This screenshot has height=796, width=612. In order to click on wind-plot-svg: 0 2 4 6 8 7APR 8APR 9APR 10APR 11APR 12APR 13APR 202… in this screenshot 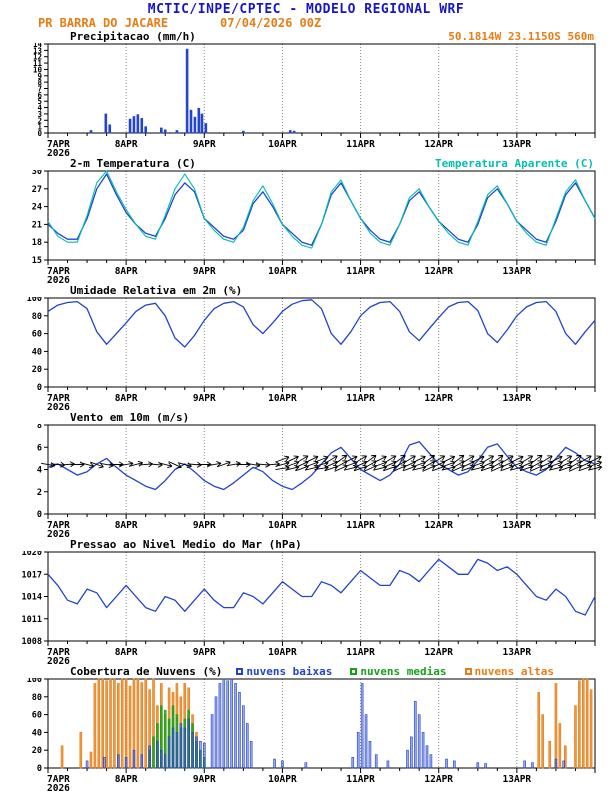, I will do `click(320, 480)`.